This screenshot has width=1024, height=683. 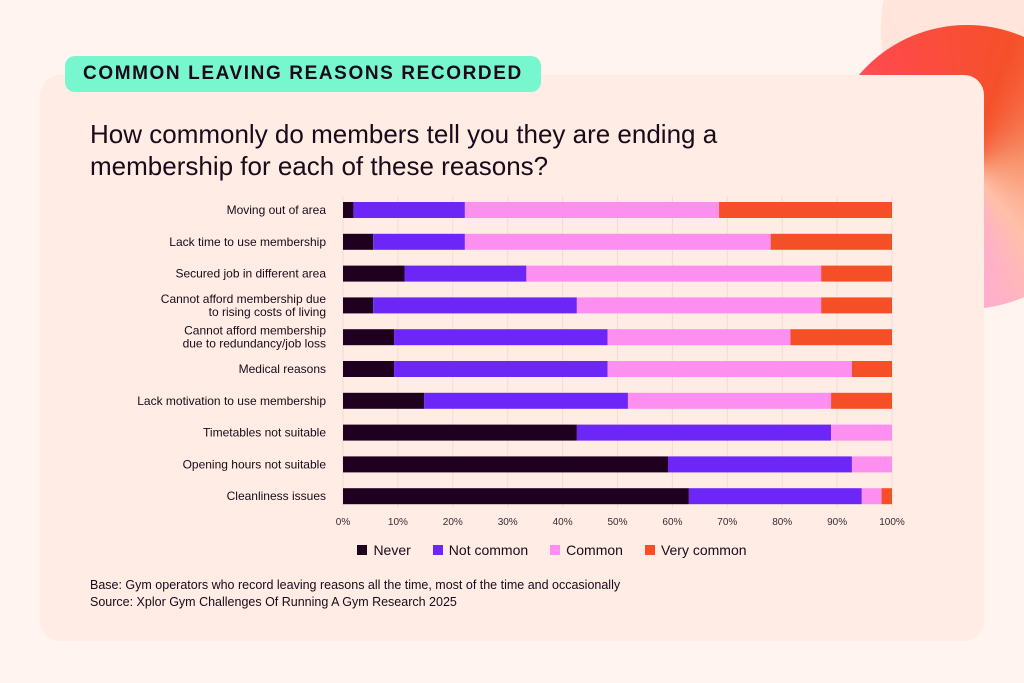 I want to click on x-tick-label: 50%, so click(x=617, y=522).